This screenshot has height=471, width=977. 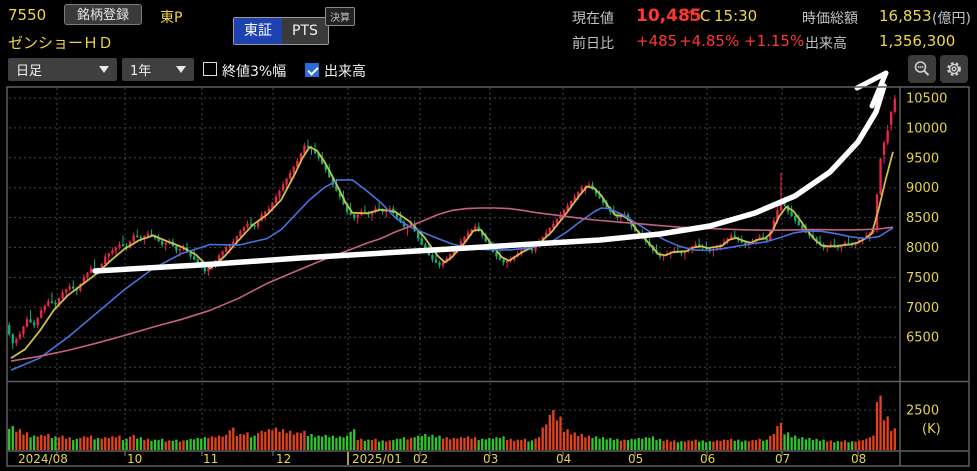 I want to click on current-price-value: 10,485, so click(x=669, y=16).